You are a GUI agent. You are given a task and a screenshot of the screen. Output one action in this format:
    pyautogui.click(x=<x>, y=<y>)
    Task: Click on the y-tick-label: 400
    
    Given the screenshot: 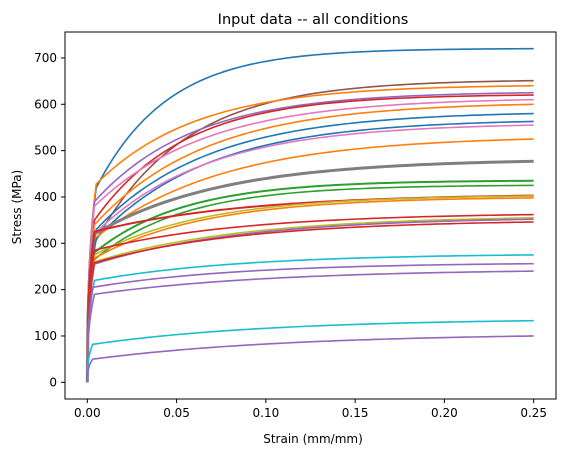 What is the action you would take?
    pyautogui.click(x=45, y=197)
    